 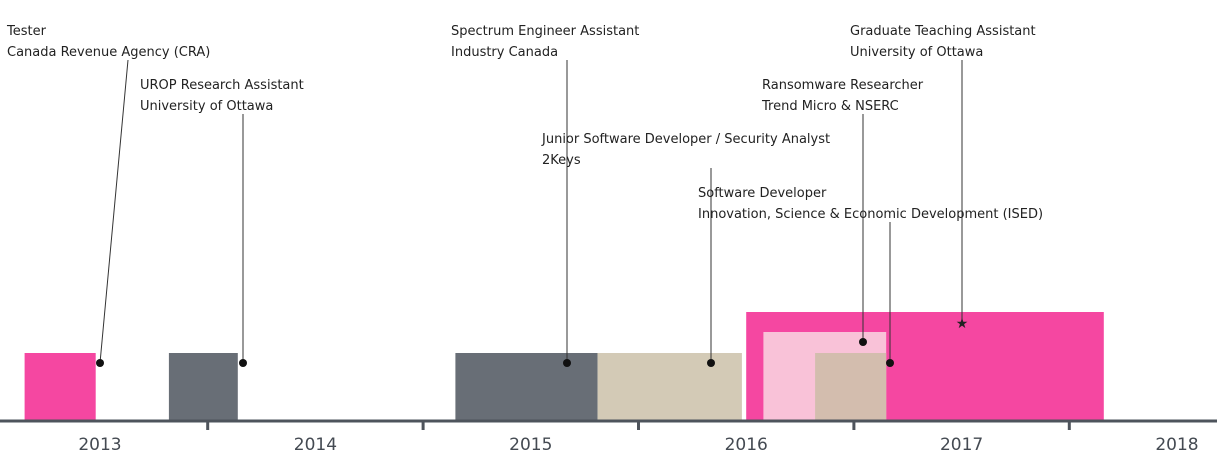 What do you see at coordinates (108, 52) in the screenshot?
I see `job-org-tester: Canada Revenue Agency (CRA)` at bounding box center [108, 52].